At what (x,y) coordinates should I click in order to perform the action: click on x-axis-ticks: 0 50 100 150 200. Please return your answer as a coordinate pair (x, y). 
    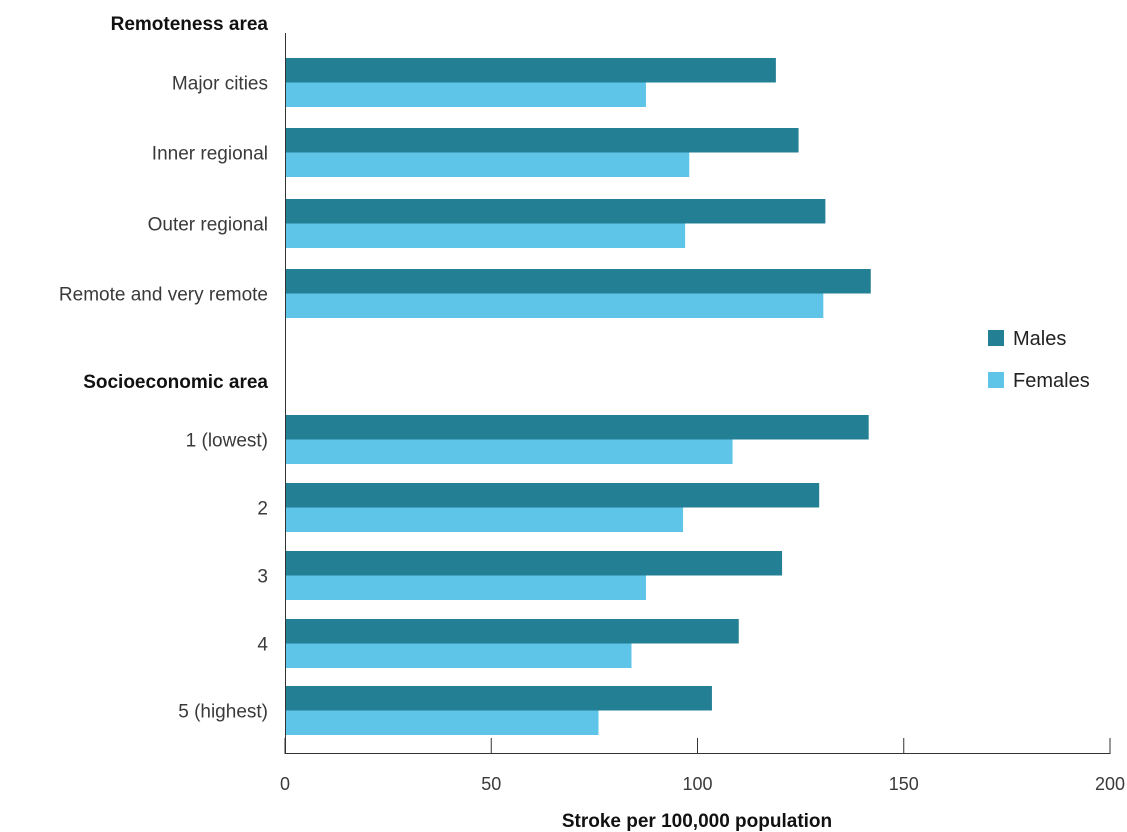
    Looking at the image, I should click on (702, 766).